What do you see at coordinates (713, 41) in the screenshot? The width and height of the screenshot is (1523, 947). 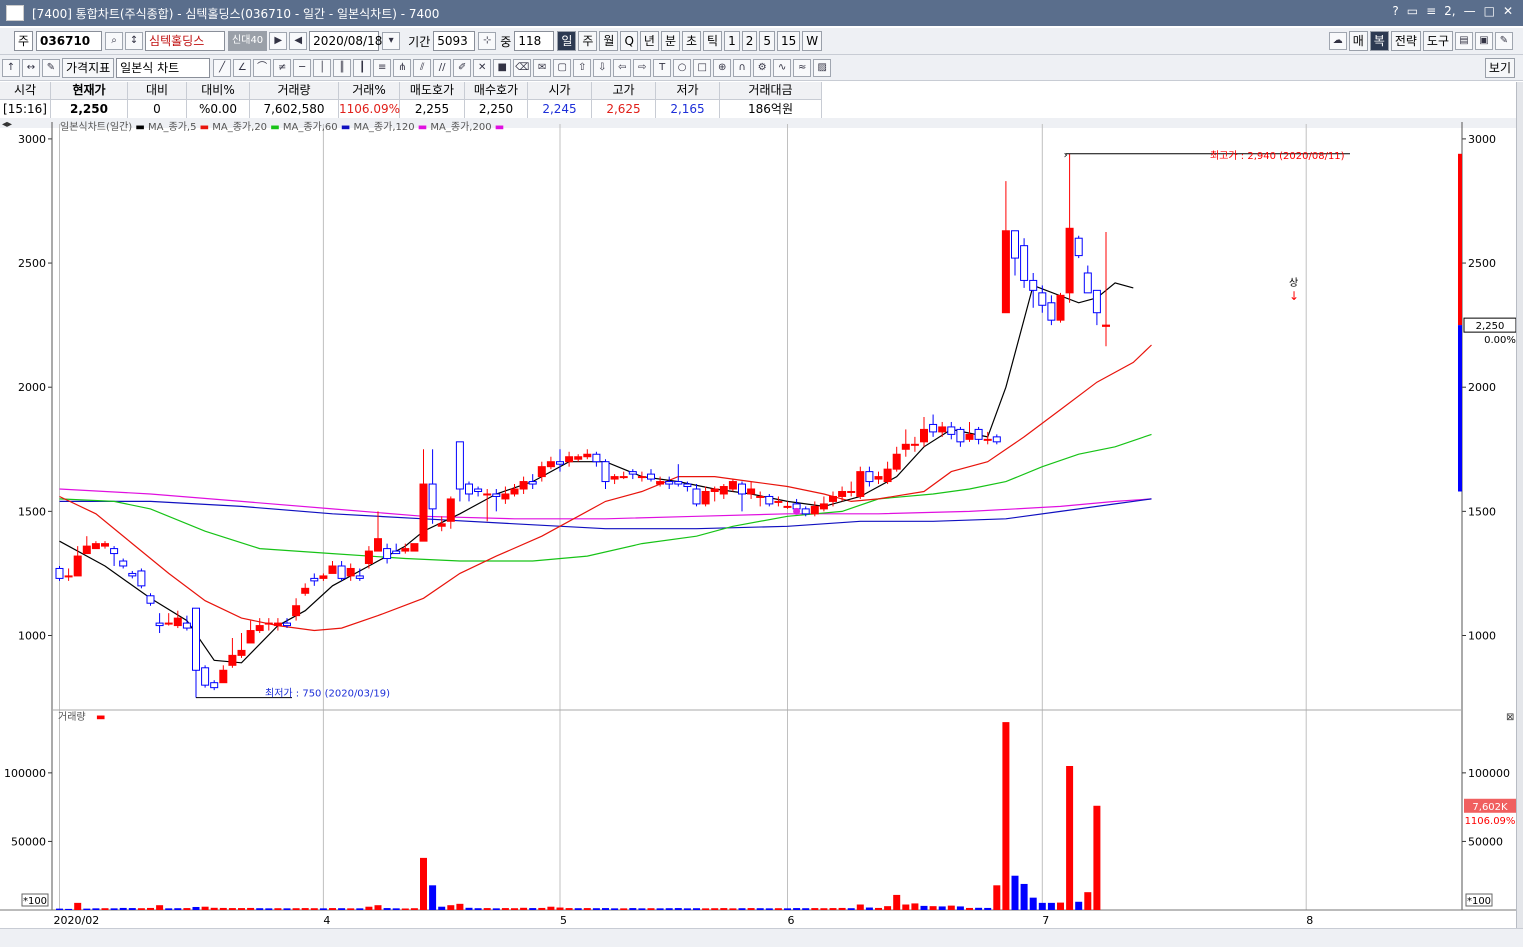 I see `period-tick-button: 틱` at bounding box center [713, 41].